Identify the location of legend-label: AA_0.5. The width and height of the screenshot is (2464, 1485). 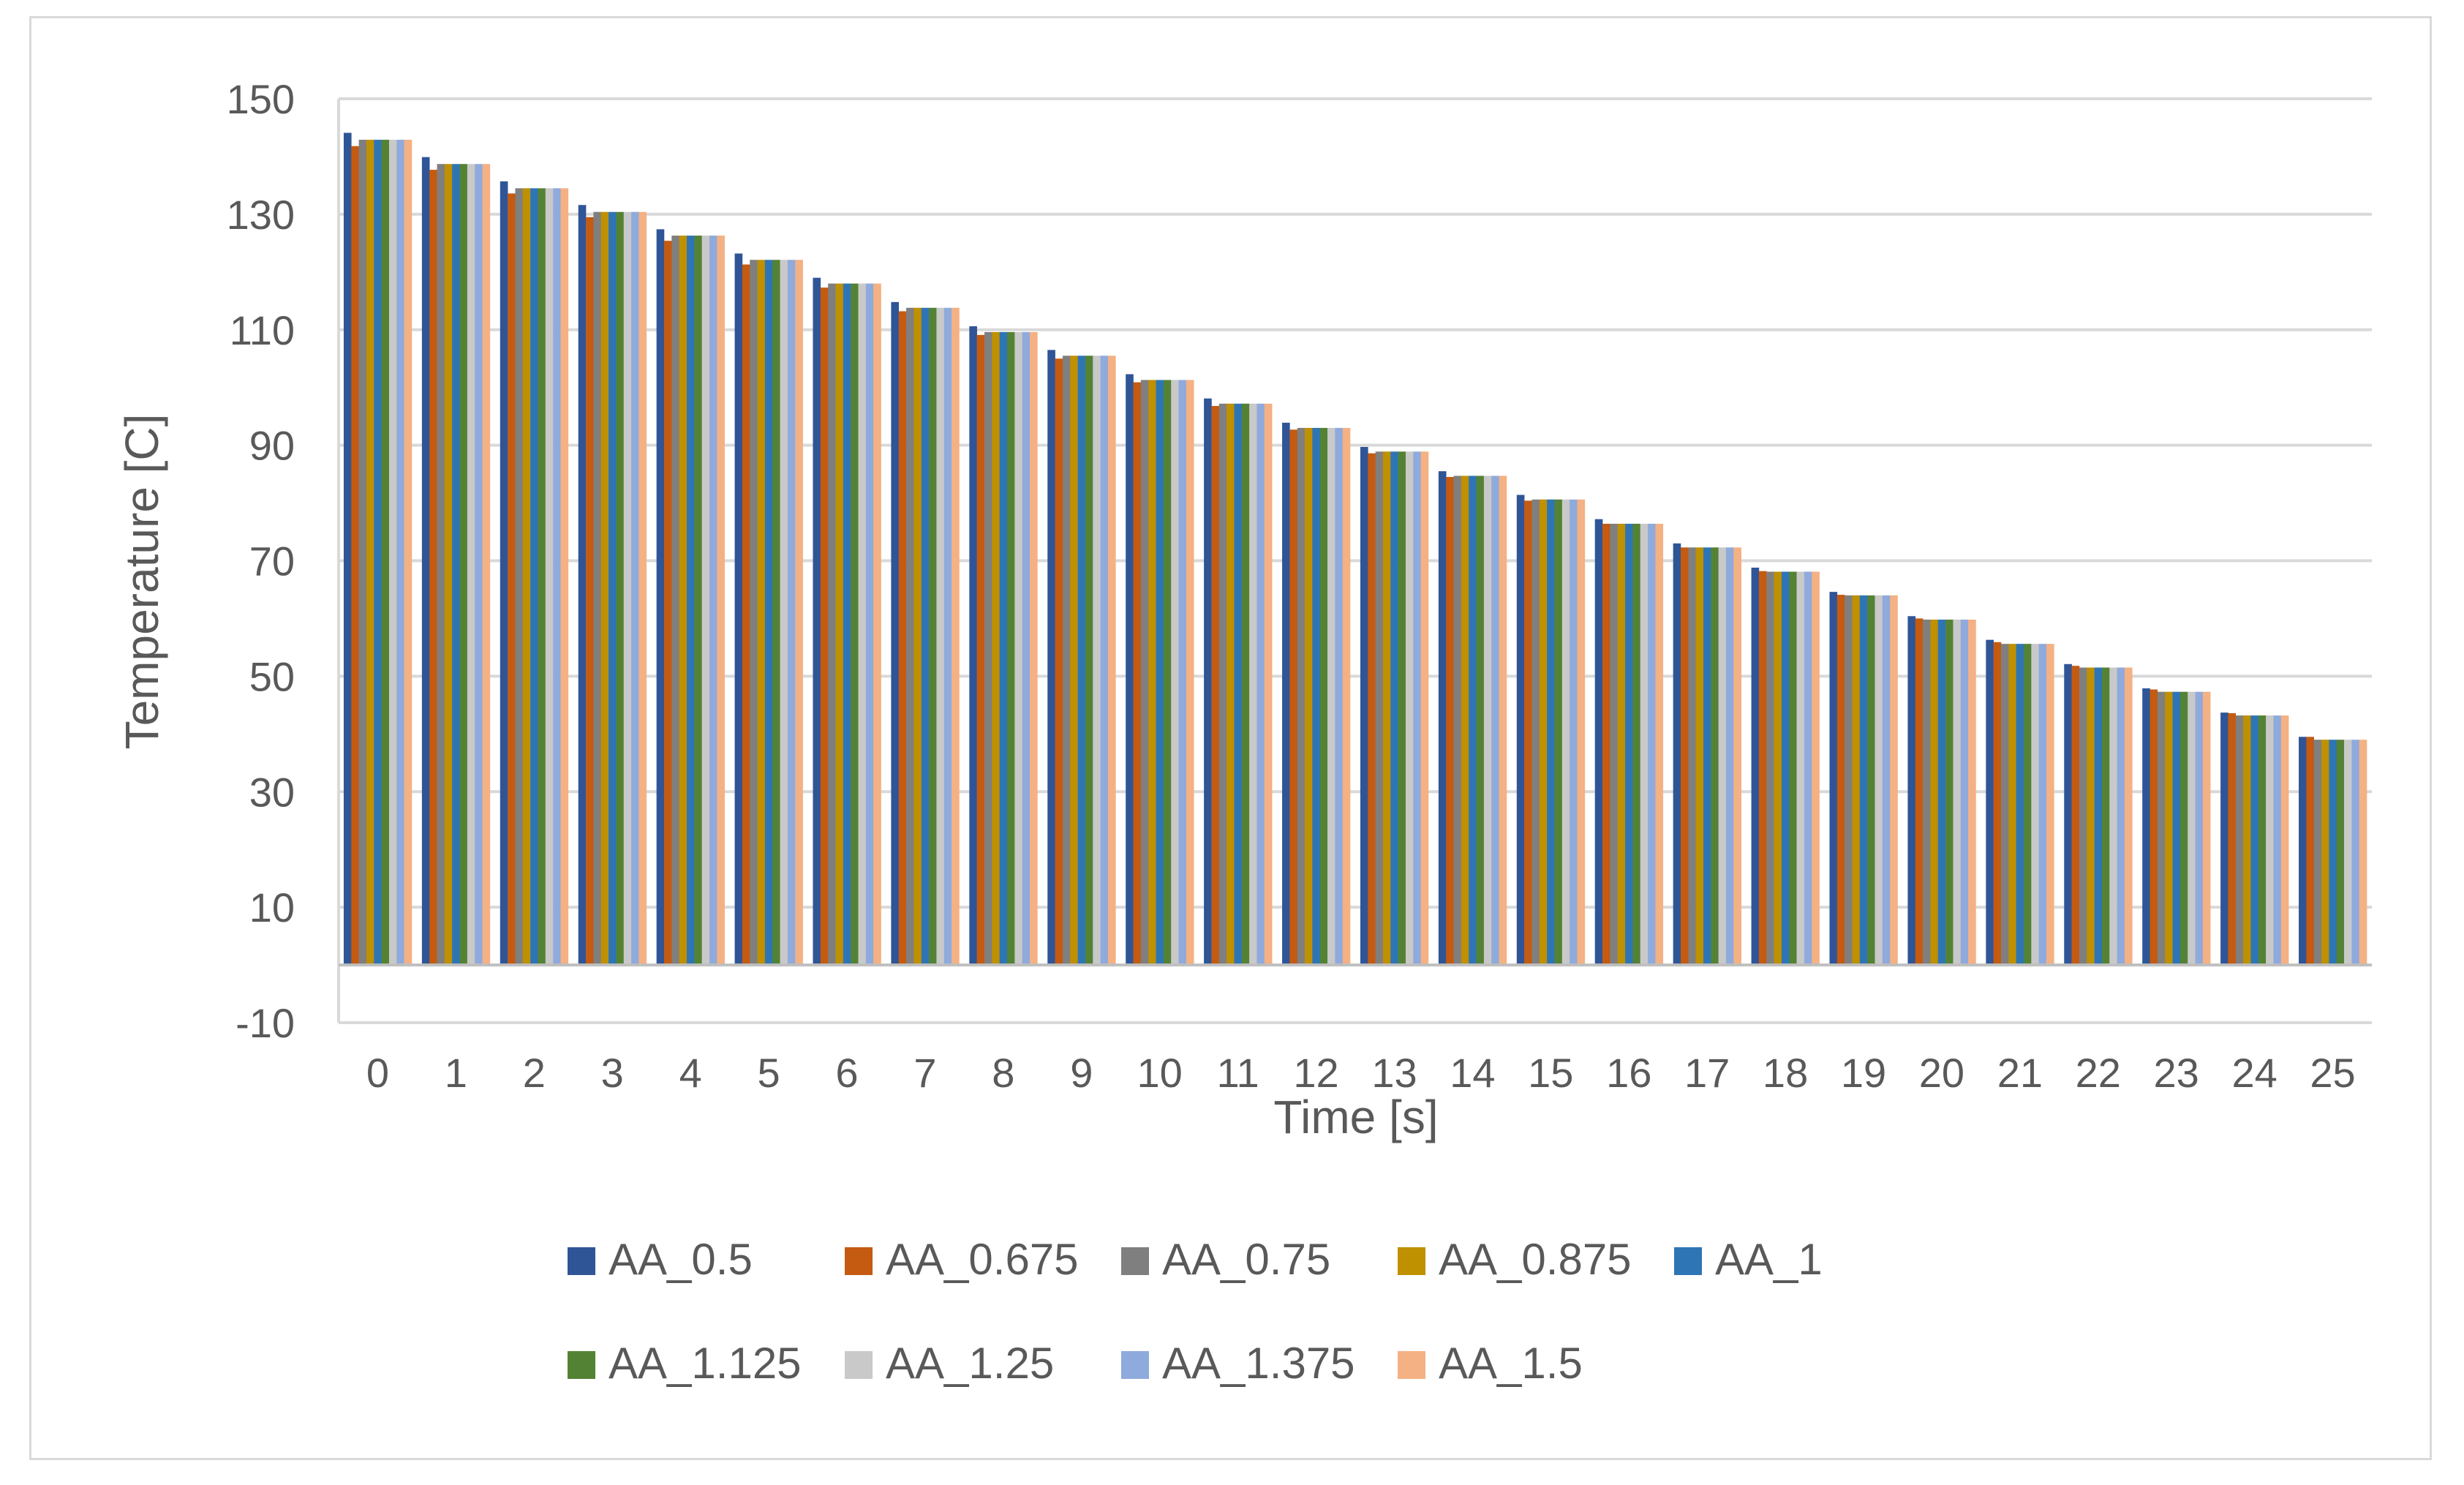
(681, 1259).